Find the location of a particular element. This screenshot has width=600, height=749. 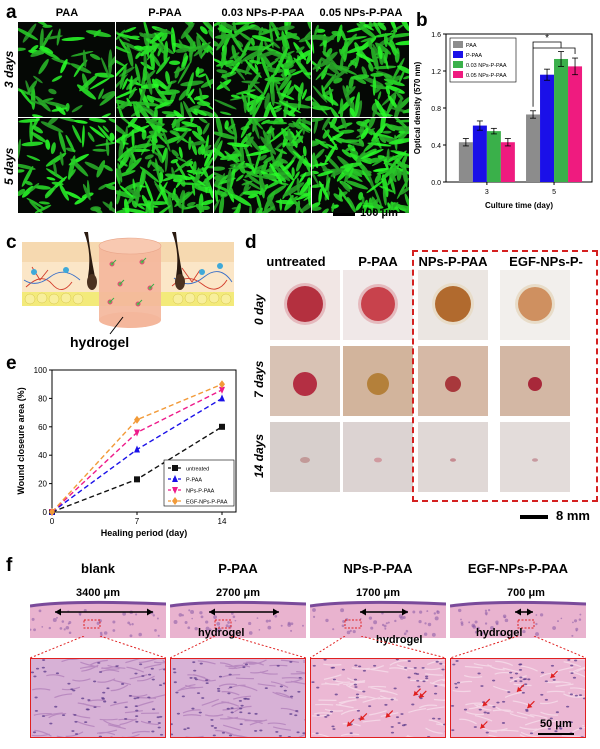

tissue-detail is located at coordinates (518, 698).